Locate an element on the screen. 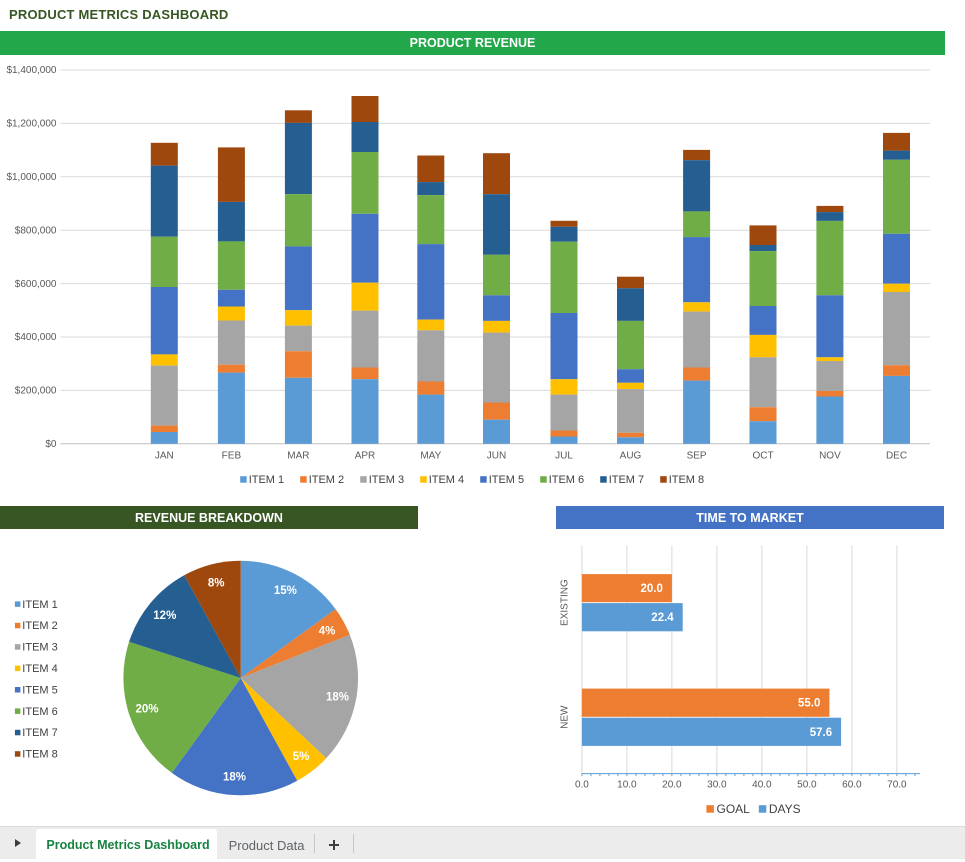  svg-text: DEC is located at coordinates (896, 456).